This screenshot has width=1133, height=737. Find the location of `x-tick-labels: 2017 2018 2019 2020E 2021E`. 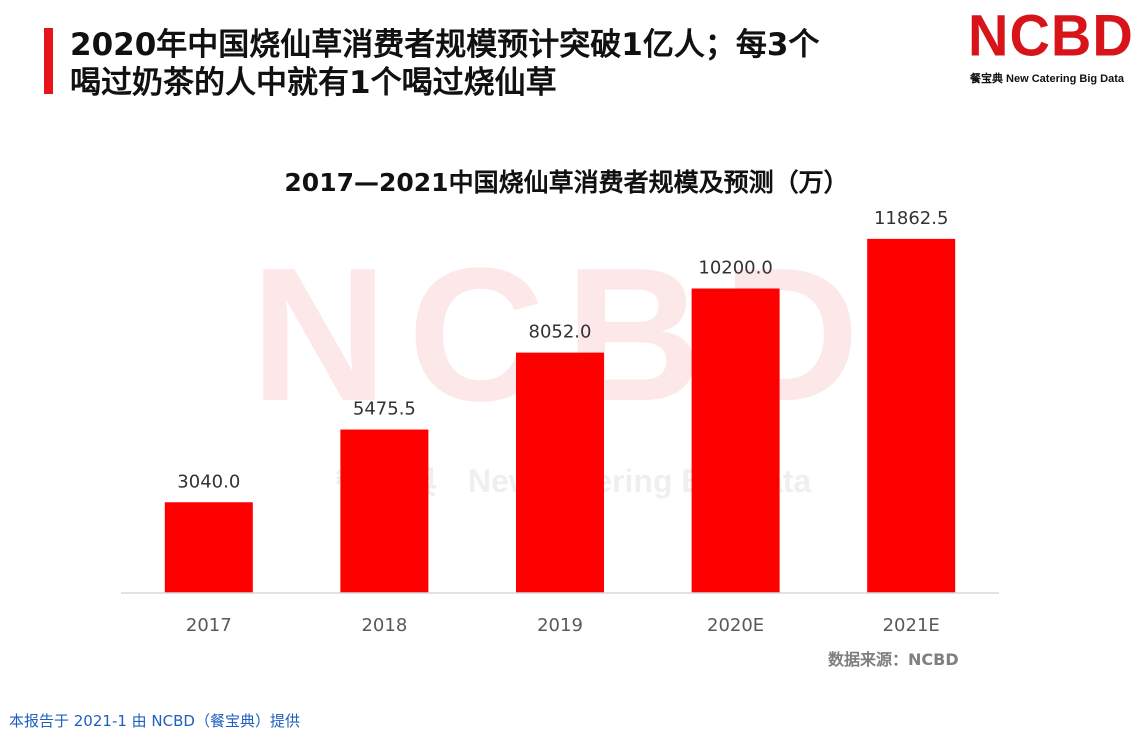

x-tick-labels: 2017 2018 2019 2020E 2021E is located at coordinates (563, 625).